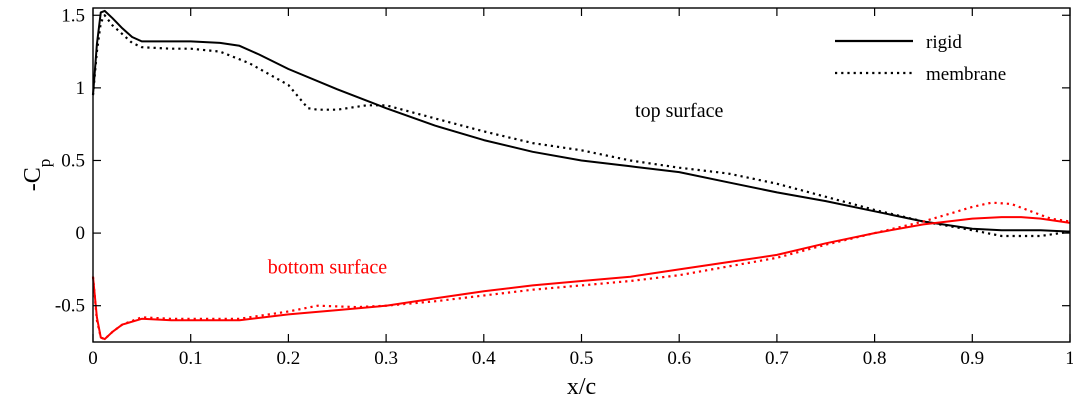  Describe the element at coordinates (73, 160) in the screenshot. I see `y-tick-label: 0.5` at that location.